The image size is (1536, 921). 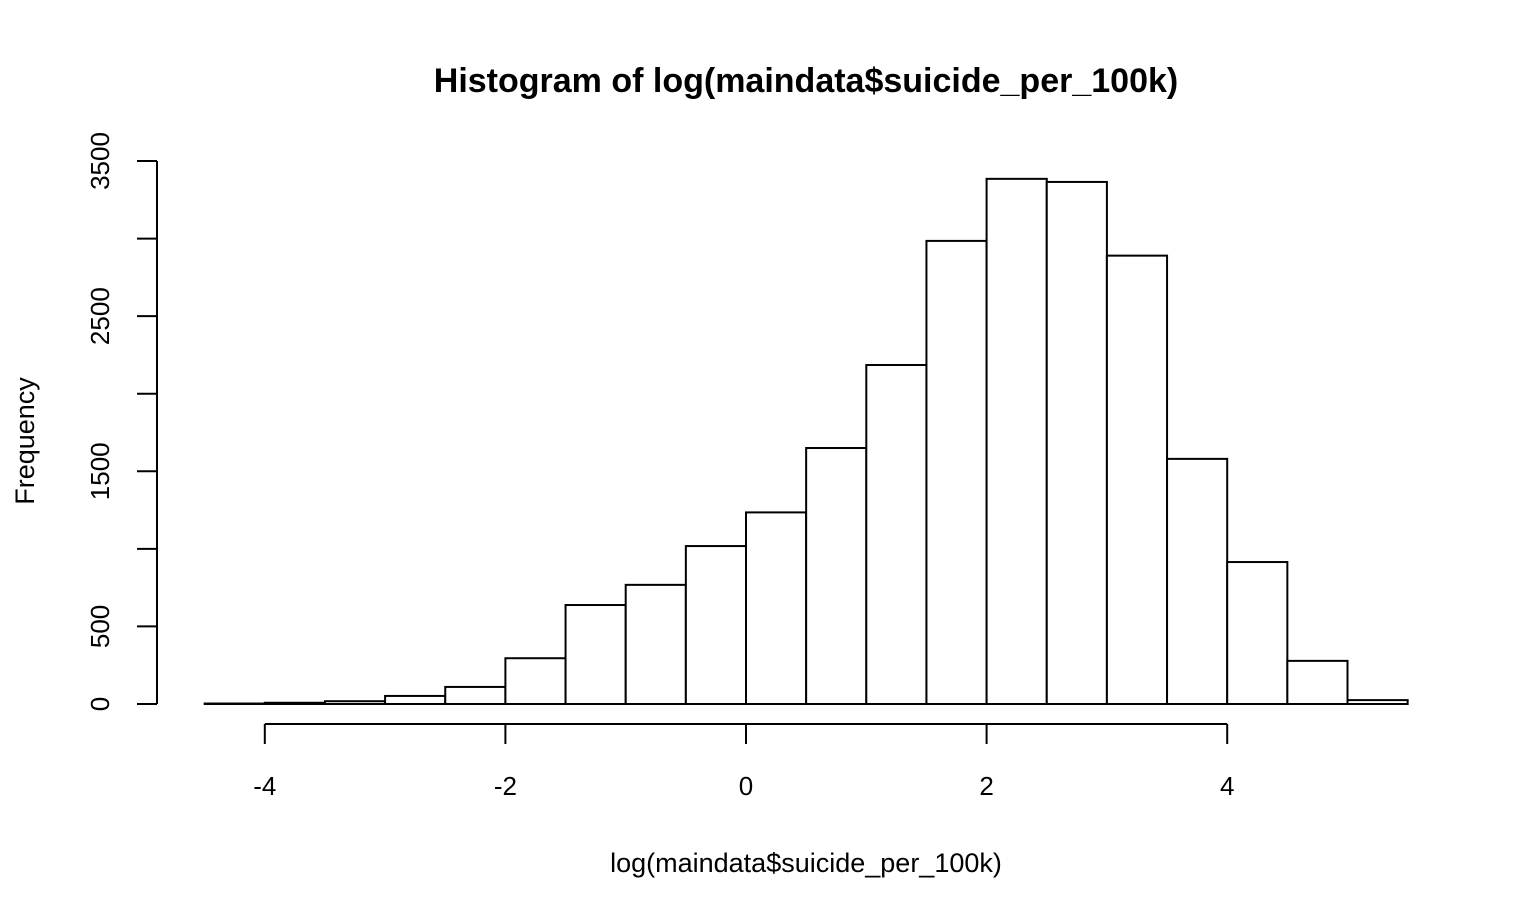 What do you see at coordinates (100, 626) in the screenshot?
I see `y-tick-label: 500` at bounding box center [100, 626].